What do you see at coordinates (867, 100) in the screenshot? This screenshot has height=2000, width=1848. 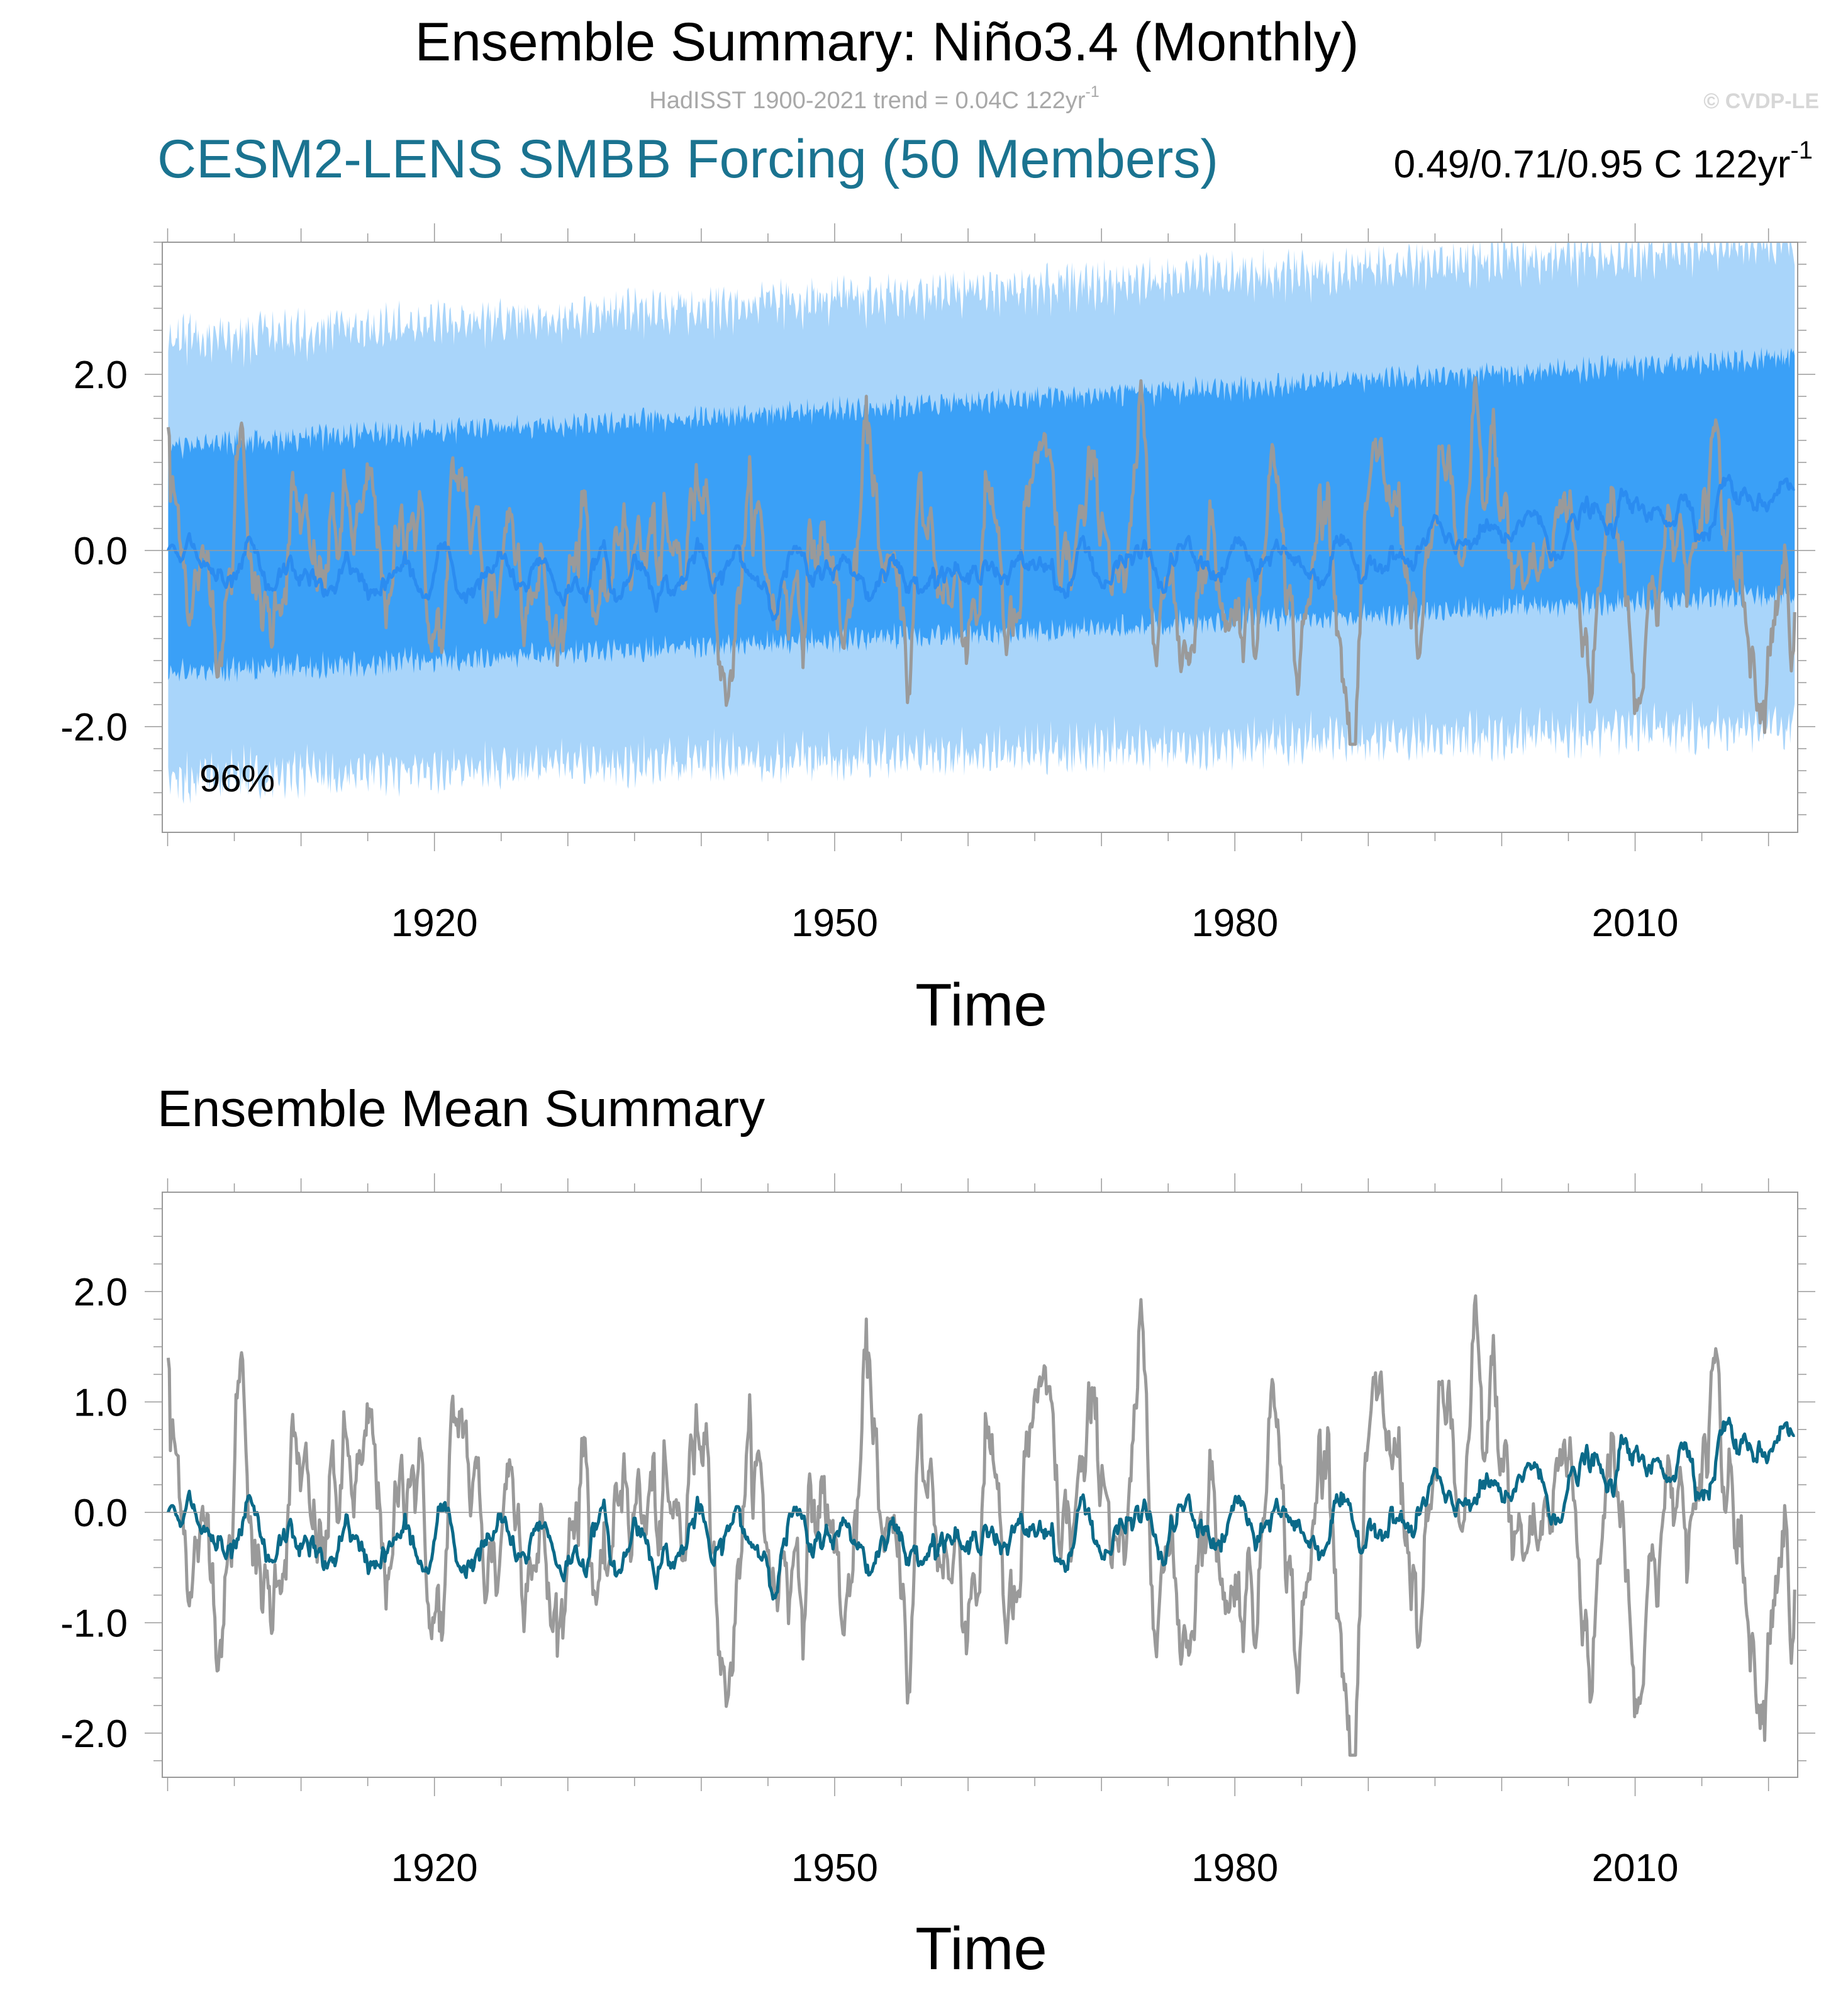 I see `obs-trend-text: HadISST 1900-2021 trend = 0.04C 122yr` at bounding box center [867, 100].